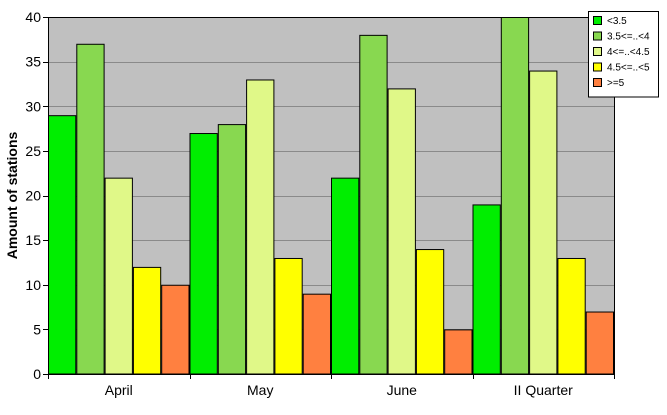 The height and width of the screenshot is (415, 667). What do you see at coordinates (33, 106) in the screenshot?
I see `y-tick-label: 30` at bounding box center [33, 106].